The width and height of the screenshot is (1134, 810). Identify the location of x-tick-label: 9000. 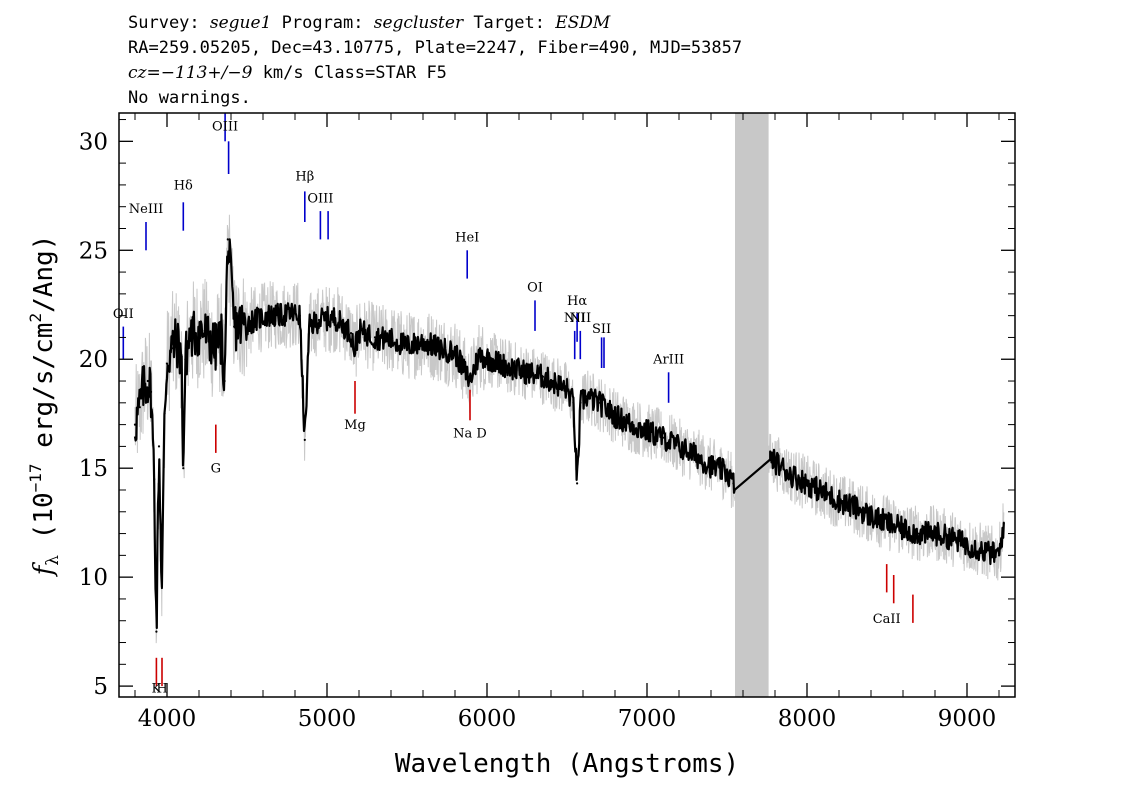
(967, 719).